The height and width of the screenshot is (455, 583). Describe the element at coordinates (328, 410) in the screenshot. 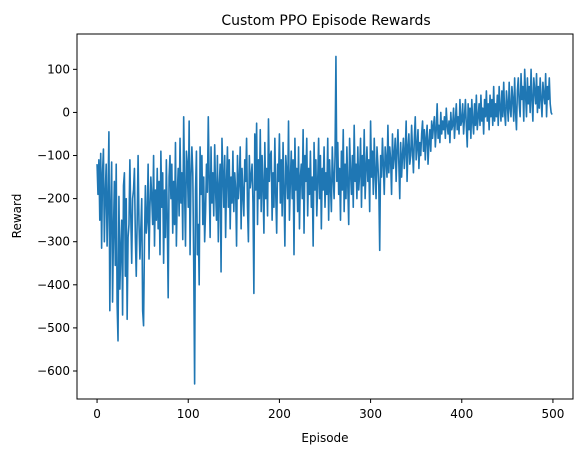

I see `x-axis-ticks: 0 100 200 300 400 500` at that location.